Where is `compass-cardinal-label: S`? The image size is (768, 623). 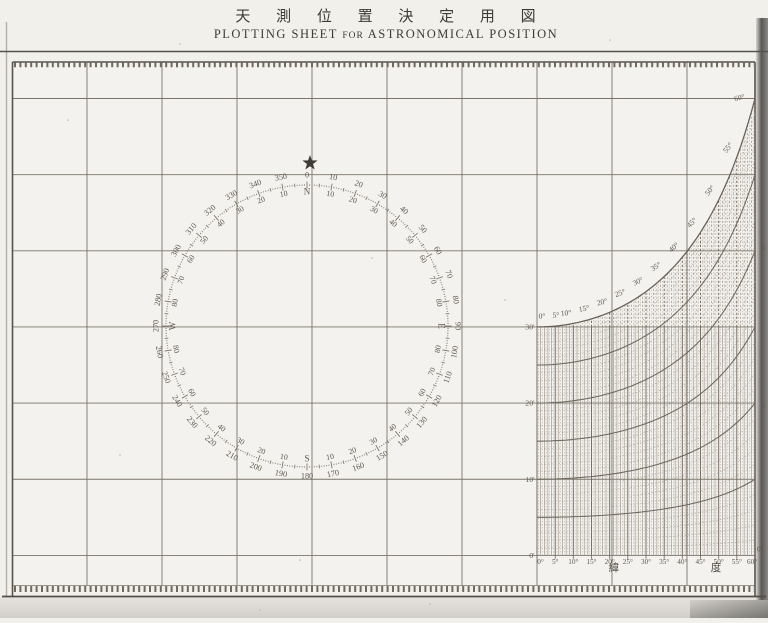 compass-cardinal-label: S is located at coordinates (306, 459).